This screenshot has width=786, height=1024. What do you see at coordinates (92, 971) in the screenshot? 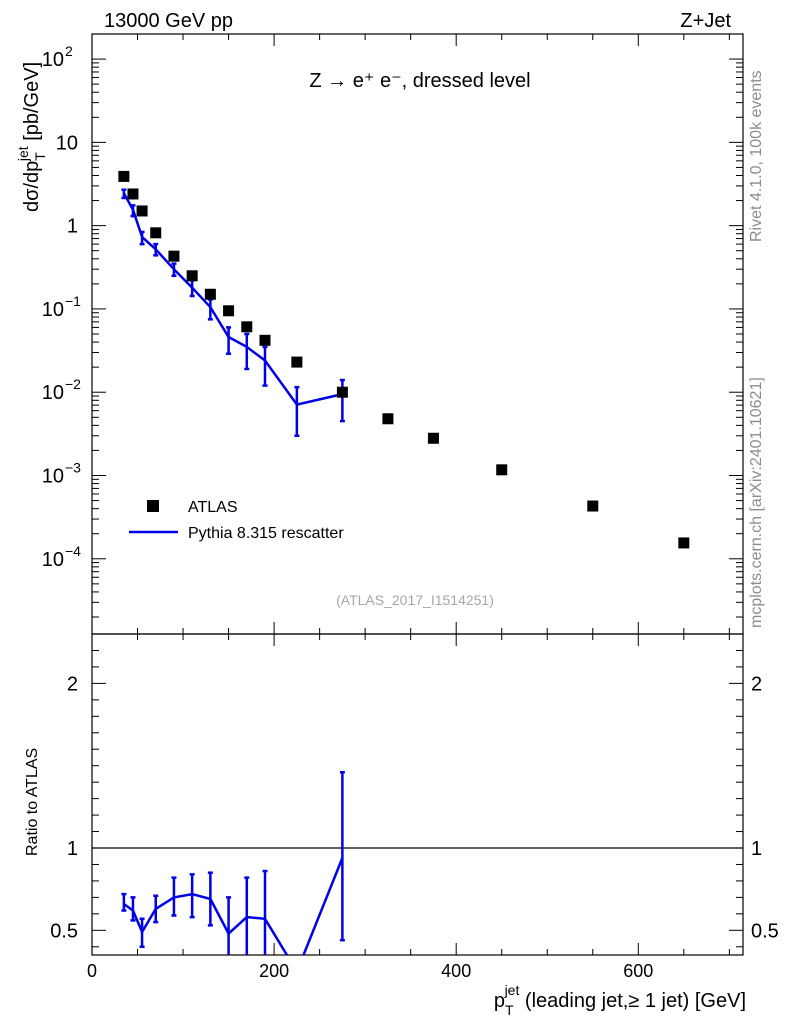
I see `x-tick-label: 0` at bounding box center [92, 971].